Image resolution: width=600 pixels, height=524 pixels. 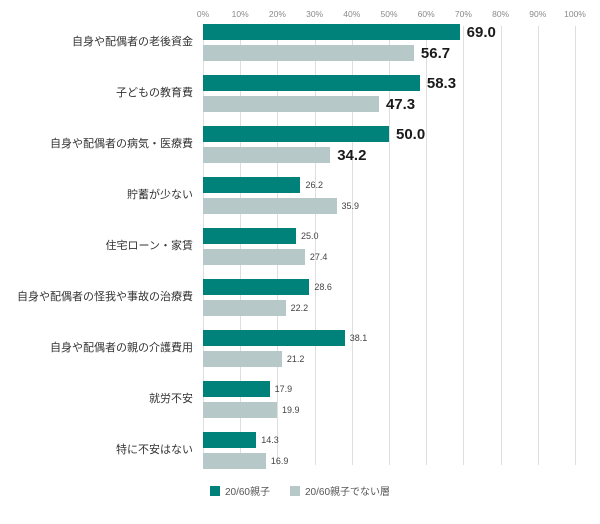 I want to click on value-label: 56.7, so click(x=435, y=53).